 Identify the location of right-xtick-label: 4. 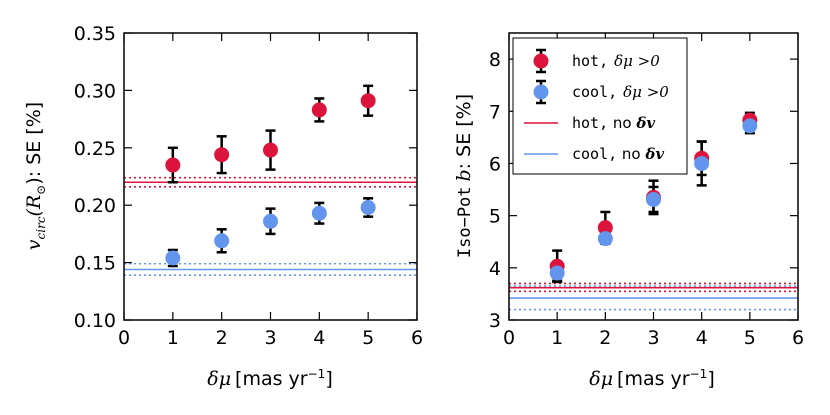
(702, 338).